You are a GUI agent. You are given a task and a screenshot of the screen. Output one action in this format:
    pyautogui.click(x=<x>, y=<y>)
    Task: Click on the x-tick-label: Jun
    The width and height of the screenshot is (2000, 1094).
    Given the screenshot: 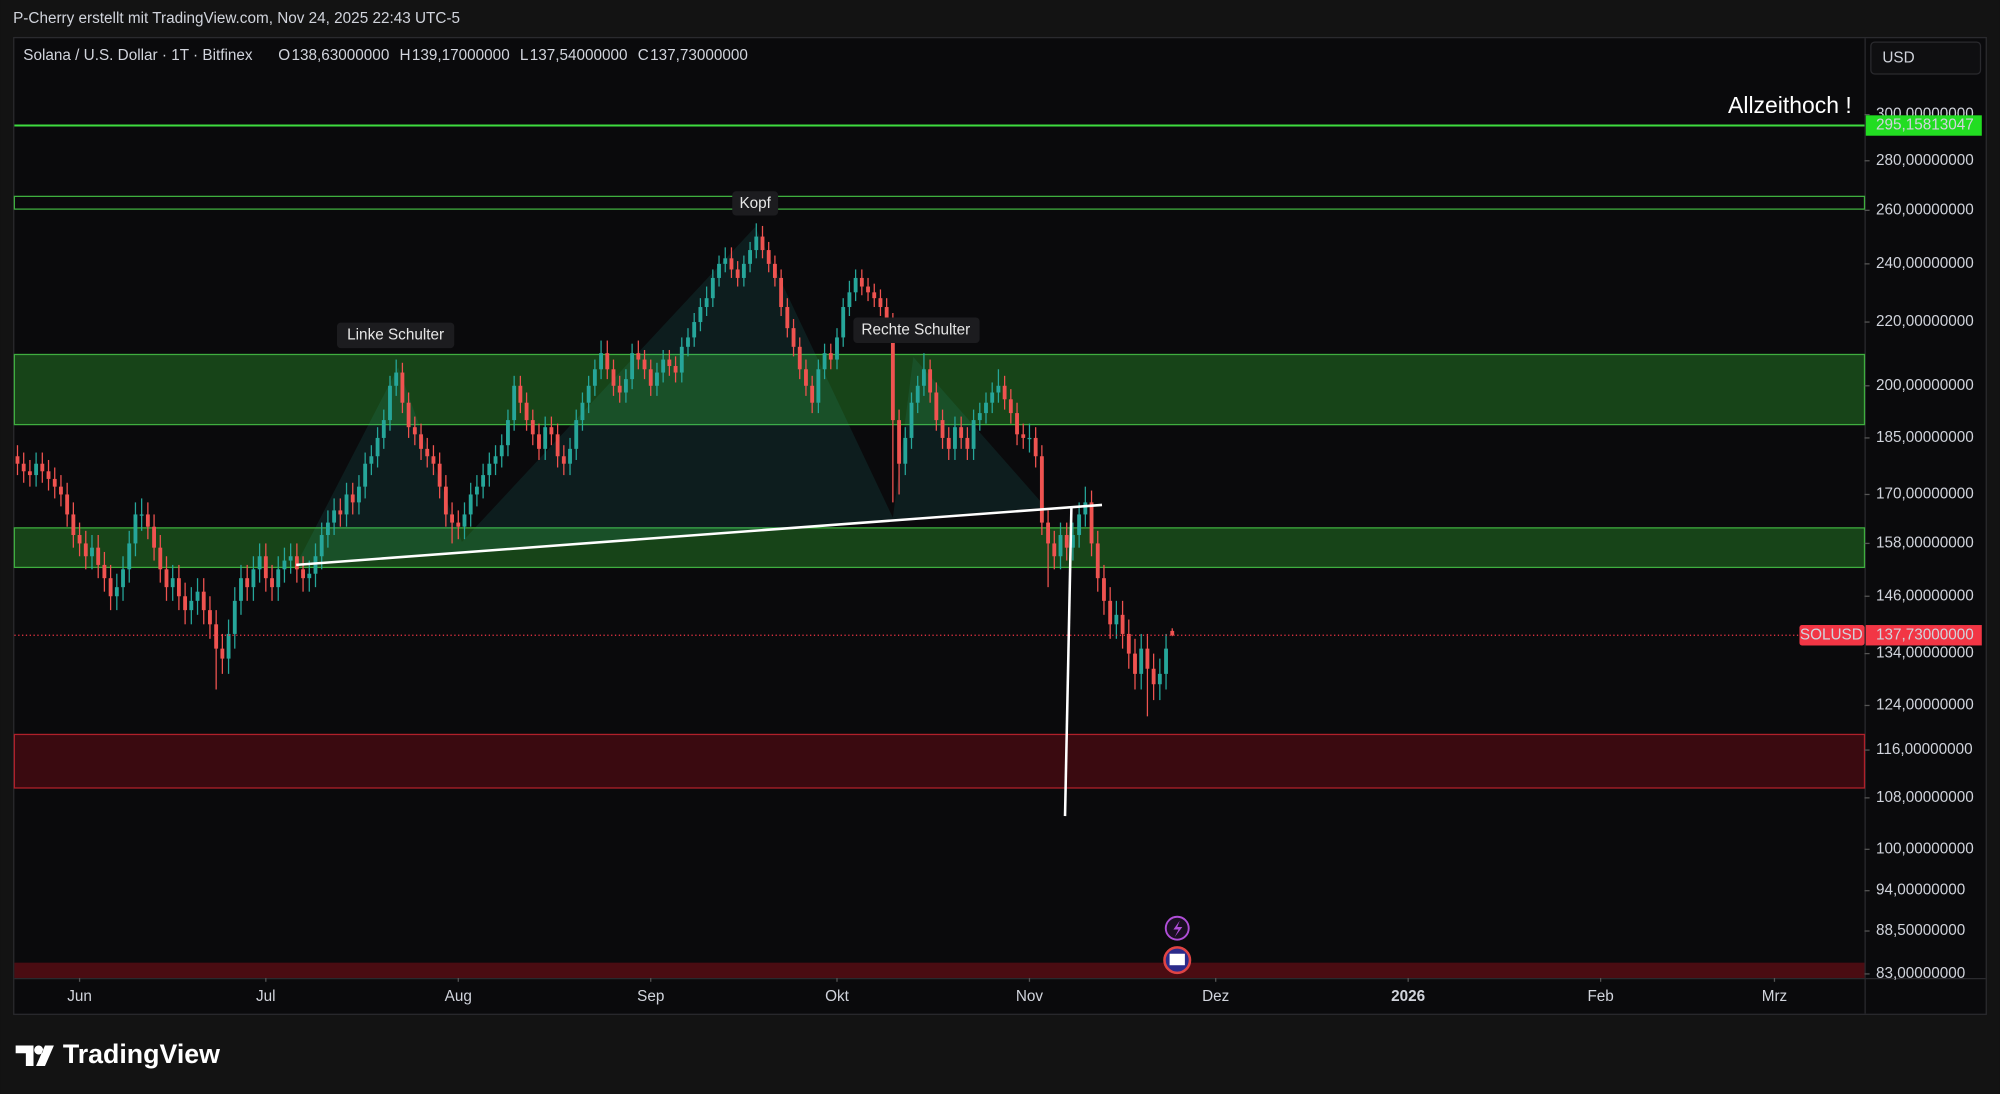 What is the action you would take?
    pyautogui.click(x=79, y=996)
    